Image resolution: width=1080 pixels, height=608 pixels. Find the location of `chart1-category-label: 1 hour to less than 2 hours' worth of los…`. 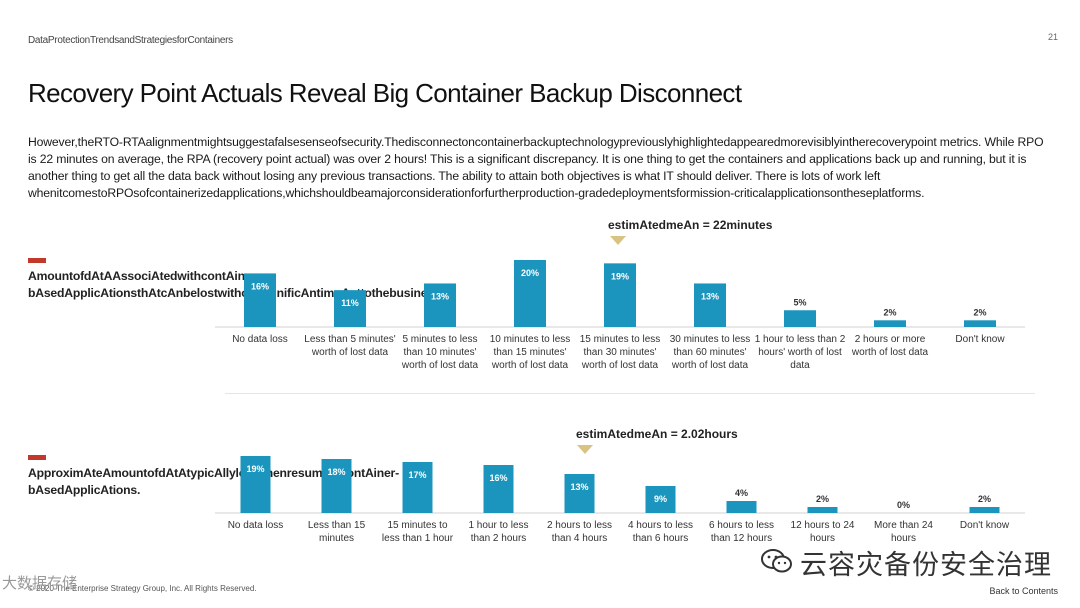

chart1-category-label: 1 hour to less than 2 hours' worth of los… is located at coordinates (800, 352).